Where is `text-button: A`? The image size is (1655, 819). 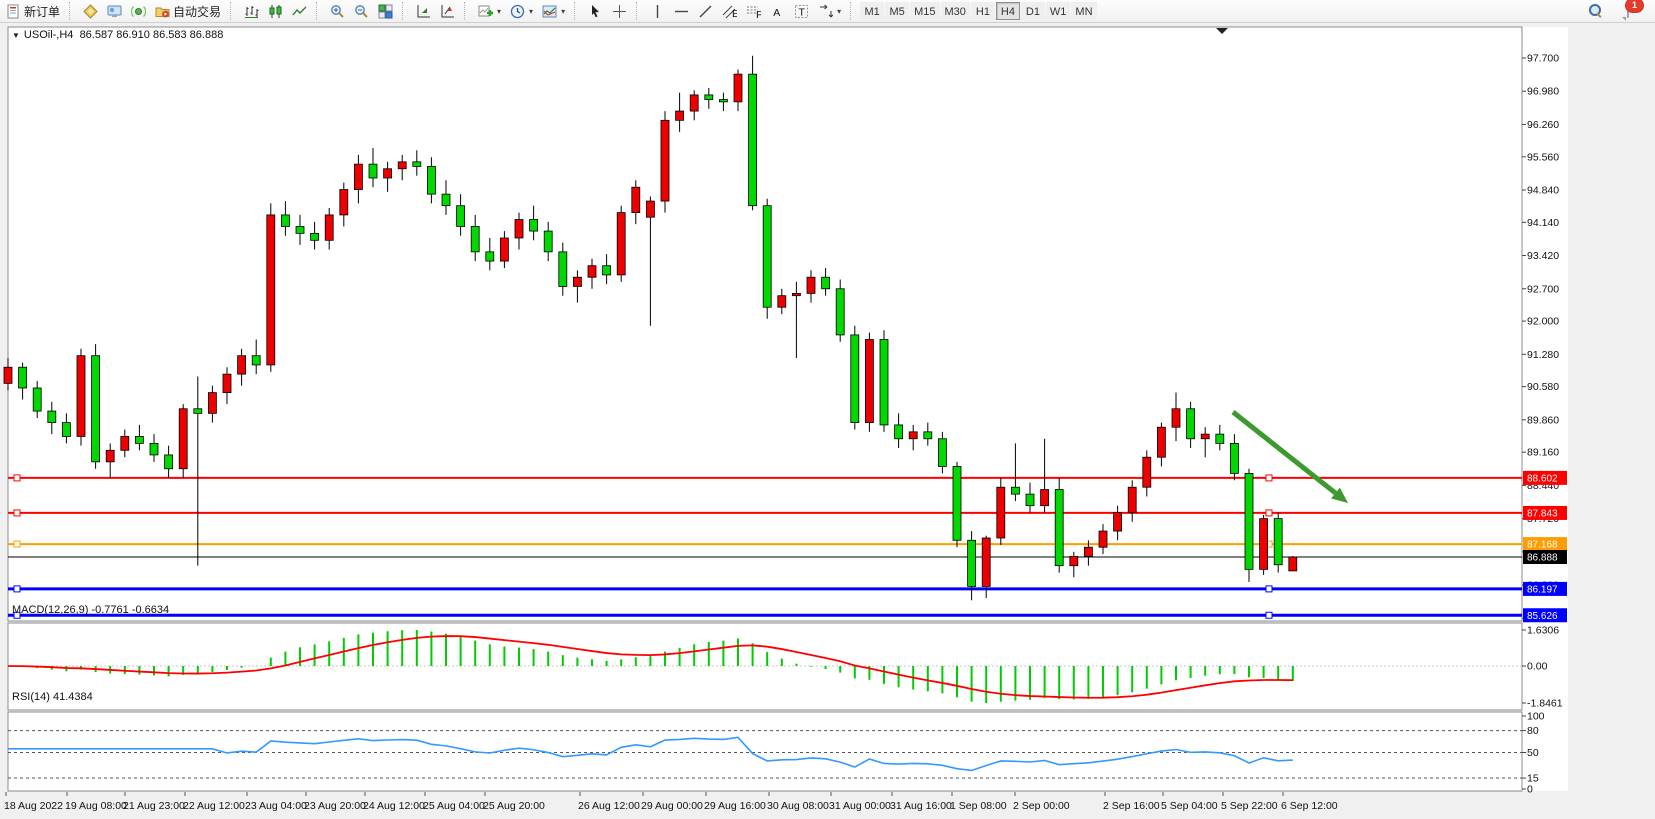 text-button: A is located at coordinates (777, 11).